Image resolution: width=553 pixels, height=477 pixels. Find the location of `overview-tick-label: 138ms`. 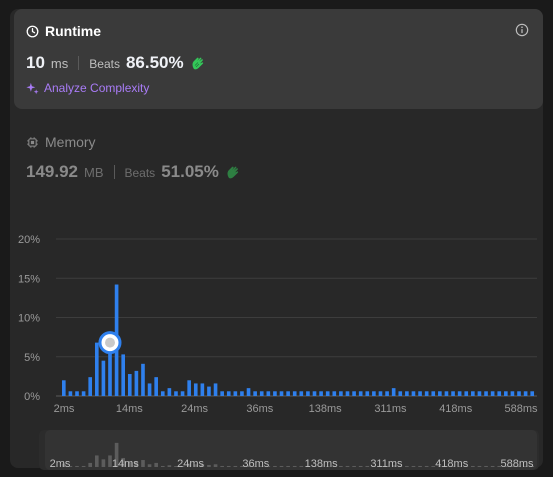

overview-tick-label: 138ms is located at coordinates (322, 464).